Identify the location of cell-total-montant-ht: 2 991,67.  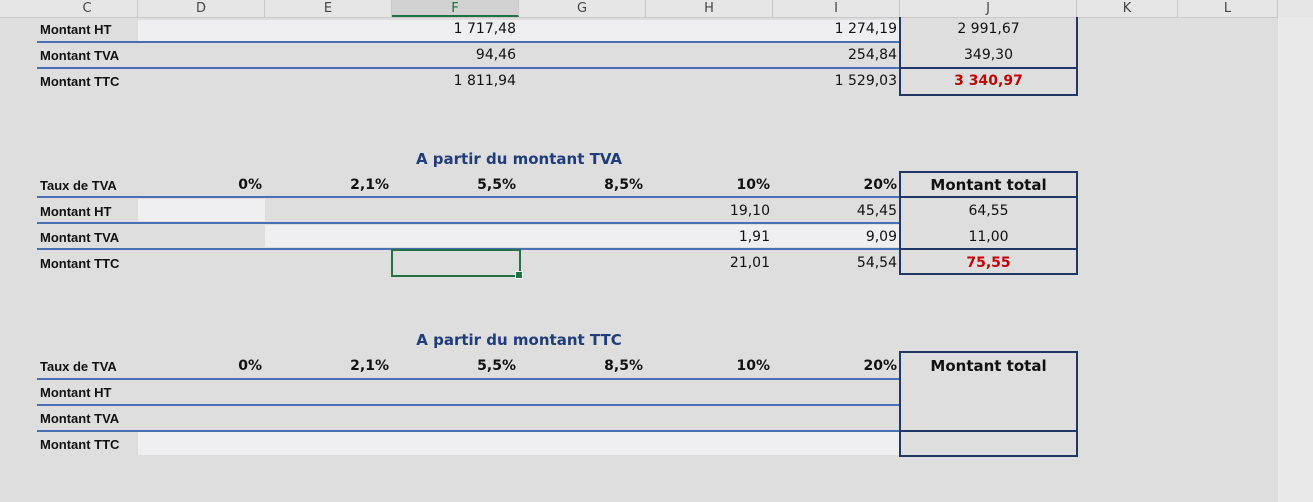
(988, 29).